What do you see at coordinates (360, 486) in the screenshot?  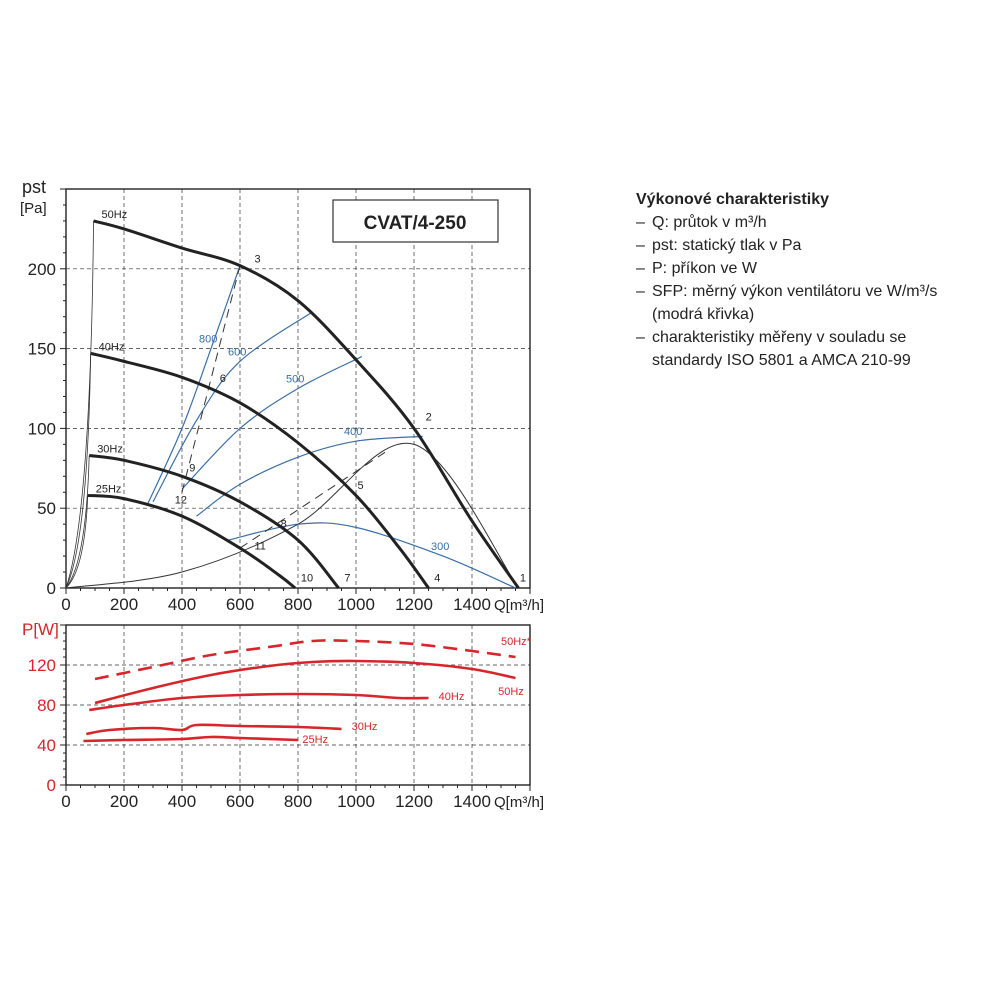 I see `point-label: 5` at bounding box center [360, 486].